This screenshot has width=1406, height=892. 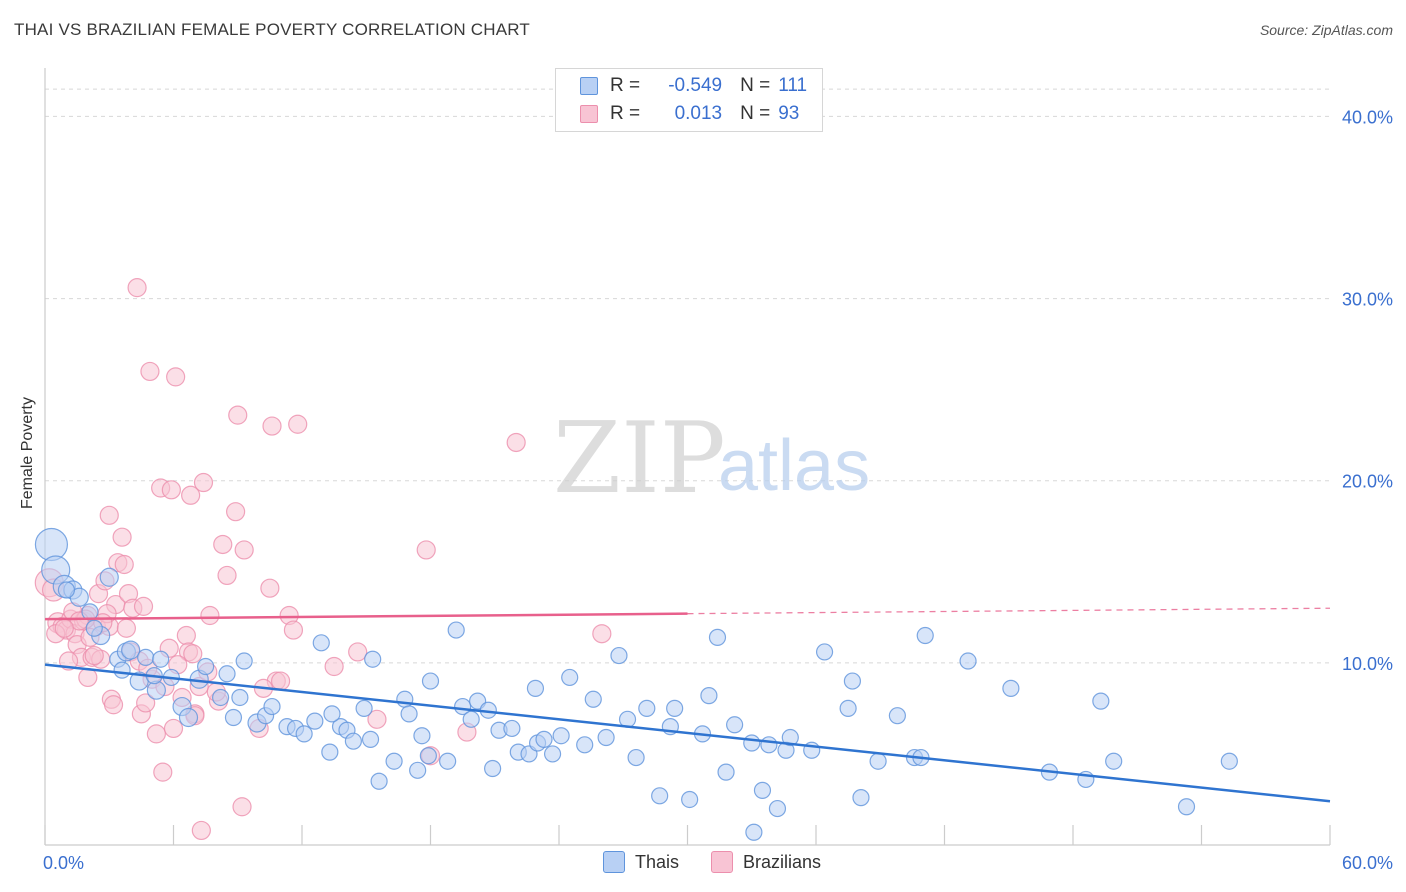 What do you see at coordinates (695, 85) in the screenshot?
I see `r-value: -0.549` at bounding box center [695, 85].